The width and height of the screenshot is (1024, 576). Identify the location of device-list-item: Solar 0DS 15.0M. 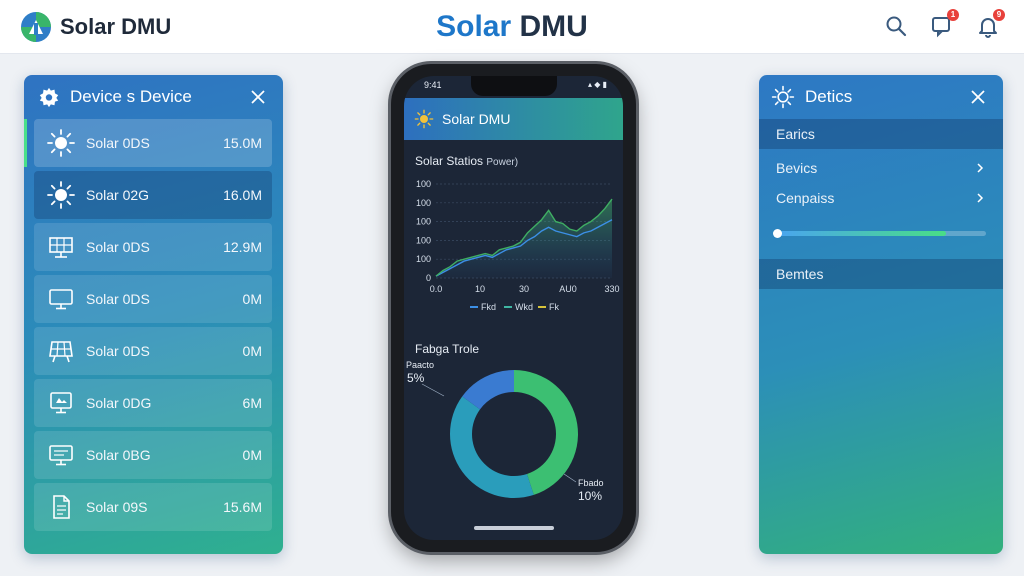
(148, 143).